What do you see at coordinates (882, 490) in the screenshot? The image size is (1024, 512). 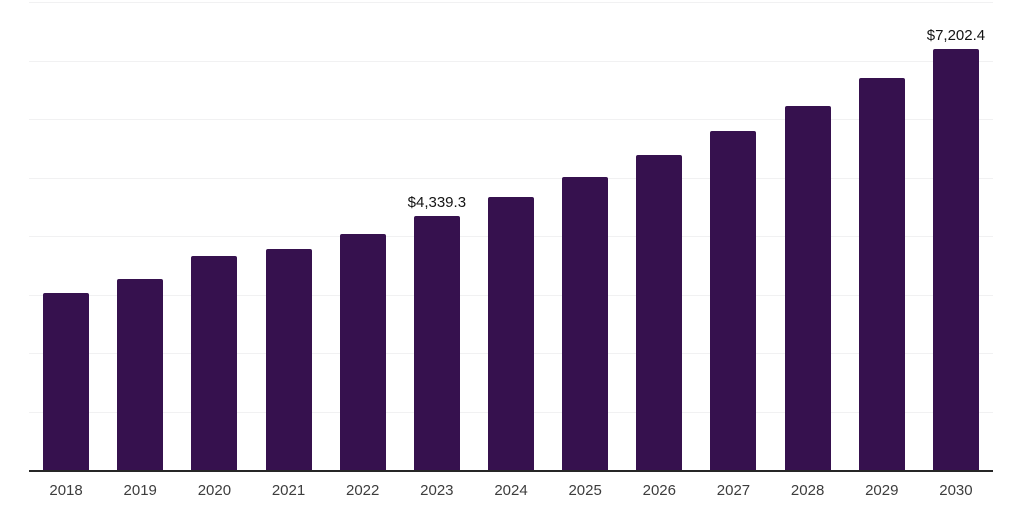 I see `x-tick-label-2029: 2029` at bounding box center [882, 490].